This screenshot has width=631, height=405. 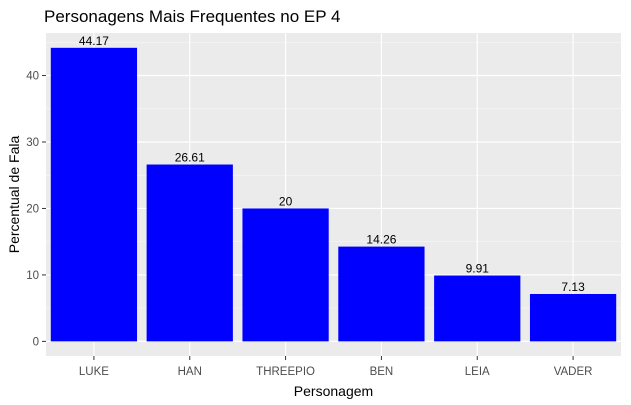 What do you see at coordinates (573, 317) in the screenshot?
I see `bar-vader` at bounding box center [573, 317].